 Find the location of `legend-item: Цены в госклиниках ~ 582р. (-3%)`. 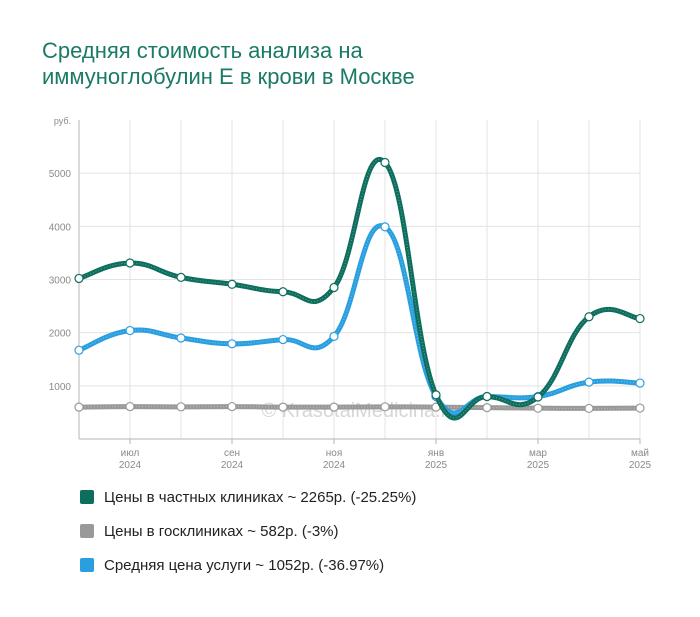

legend-item: Цены в госклиниках ~ 582р. (-3%) is located at coordinates (248, 531).